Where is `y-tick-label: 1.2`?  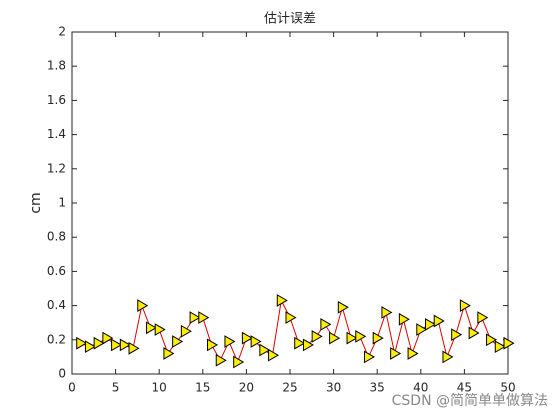
y-tick-label: 1.2 is located at coordinates (56, 168).